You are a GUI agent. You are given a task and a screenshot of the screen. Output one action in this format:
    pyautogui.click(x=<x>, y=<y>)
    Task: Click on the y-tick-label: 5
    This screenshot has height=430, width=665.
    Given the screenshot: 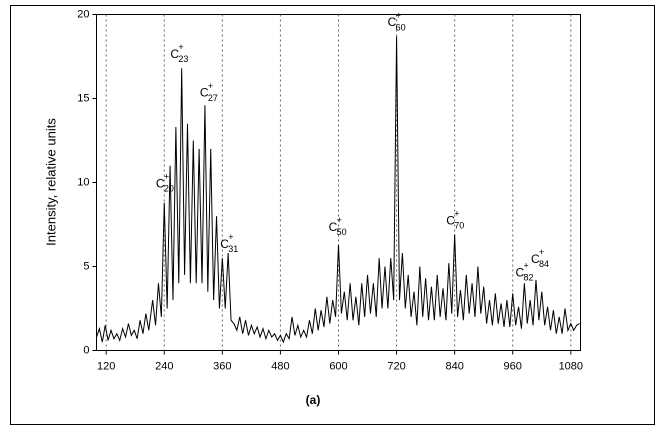 What is the action you would take?
    pyautogui.click(x=86, y=266)
    